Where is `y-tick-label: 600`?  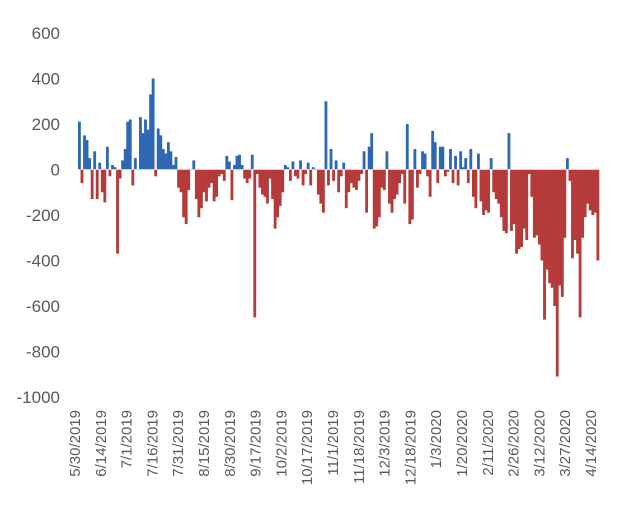
y-tick-label: 600 is located at coordinates (46, 33).